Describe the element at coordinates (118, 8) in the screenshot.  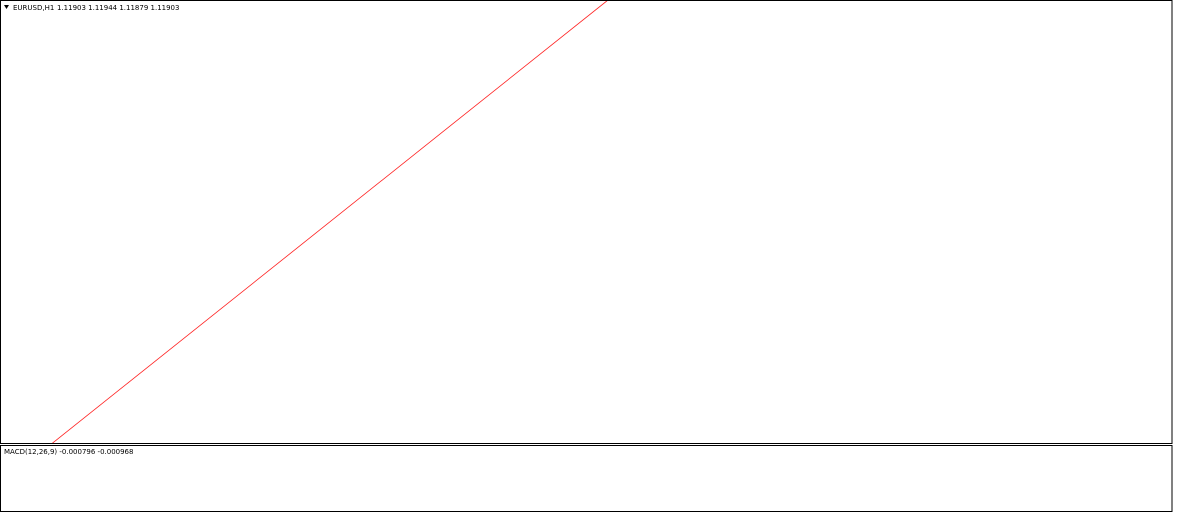
I see `chart-subtitle: 1.11903 1.11944 1.11879 1.11903` at that location.